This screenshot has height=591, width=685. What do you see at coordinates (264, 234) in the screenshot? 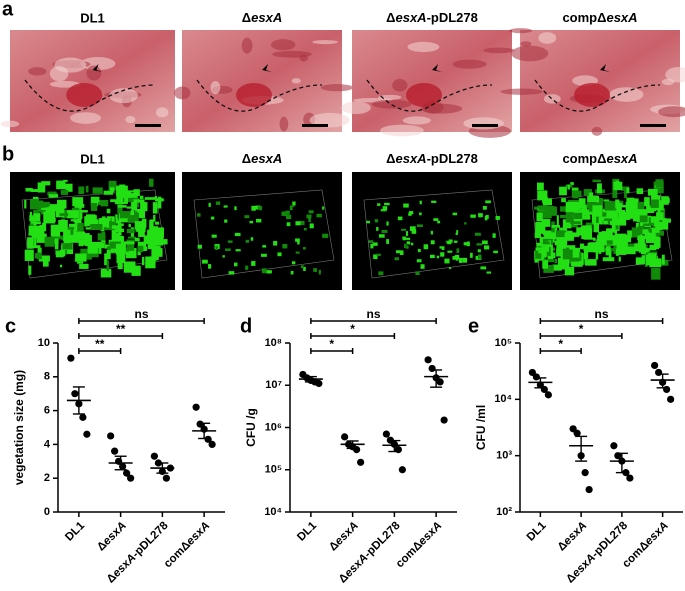
I see `box-outline` at bounding box center [264, 234].